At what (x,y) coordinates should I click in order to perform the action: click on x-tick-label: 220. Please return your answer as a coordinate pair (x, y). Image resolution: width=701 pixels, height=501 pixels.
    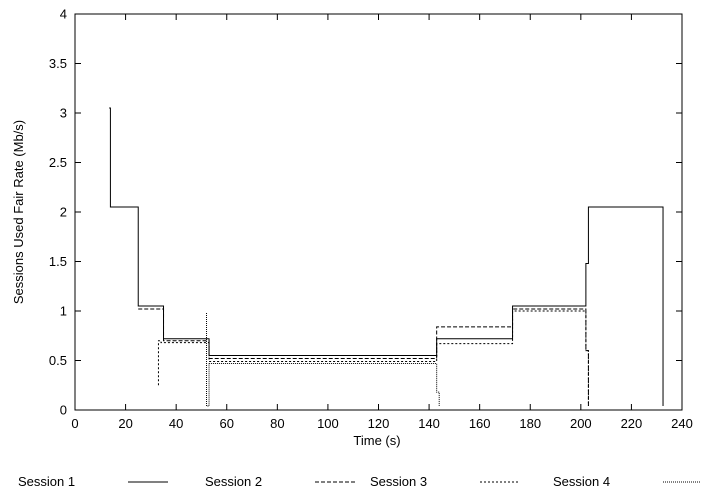
    Looking at the image, I should click on (632, 423).